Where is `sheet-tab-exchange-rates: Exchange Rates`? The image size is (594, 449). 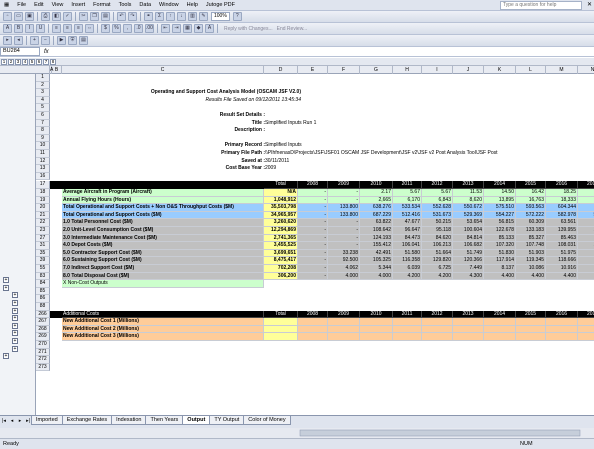 sheet-tab-exchange-rates: Exchange Rates is located at coordinates (87, 420).